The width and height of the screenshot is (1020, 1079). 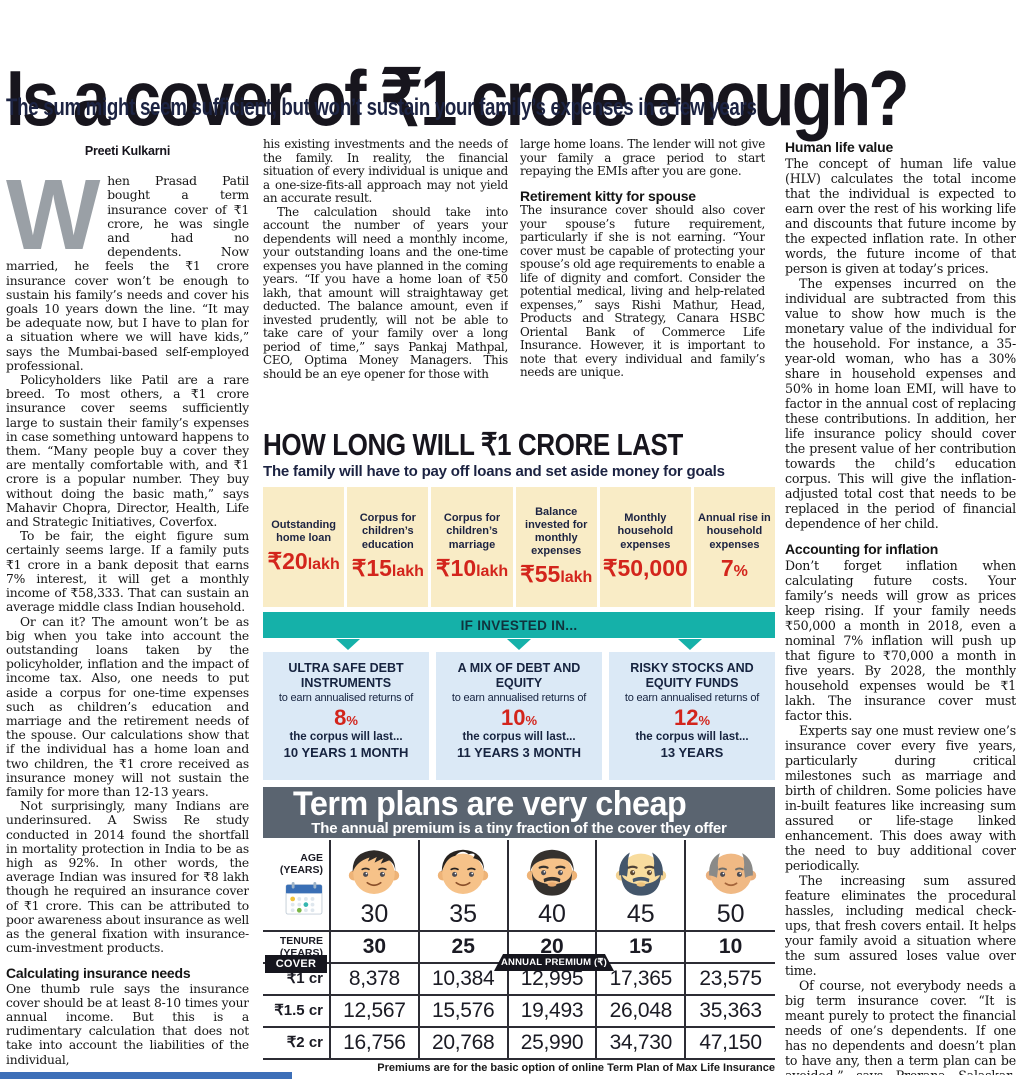 What do you see at coordinates (346, 752) in the screenshot?
I see `corpus-duration: 10 YEARS 1 MONTH` at bounding box center [346, 752].